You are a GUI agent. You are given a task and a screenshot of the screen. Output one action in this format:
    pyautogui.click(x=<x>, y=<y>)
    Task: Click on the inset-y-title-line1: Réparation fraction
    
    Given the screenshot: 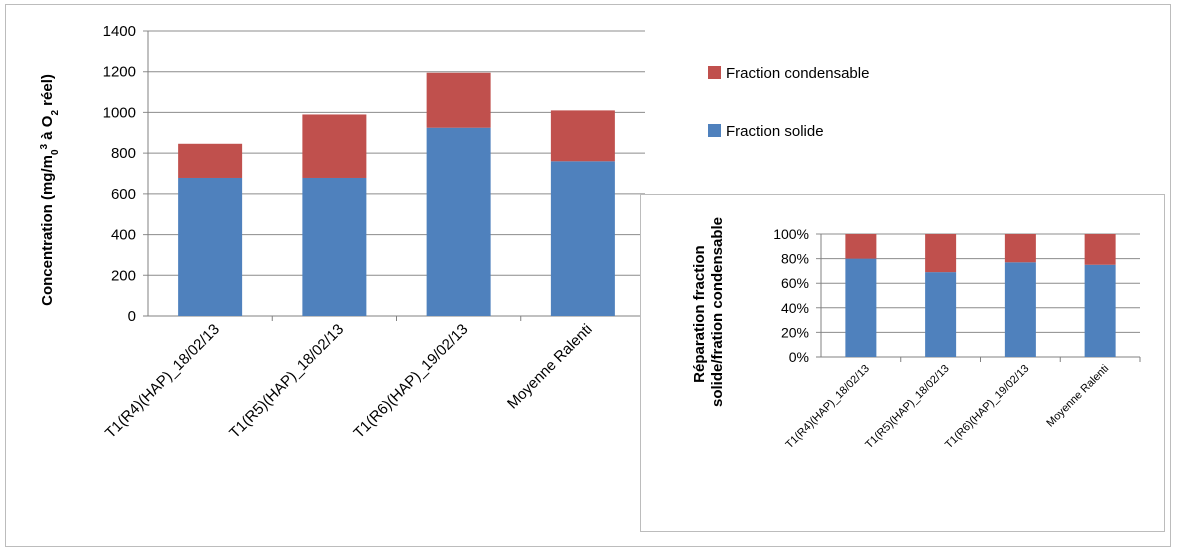 What is the action you would take?
    pyautogui.click(x=699, y=314)
    